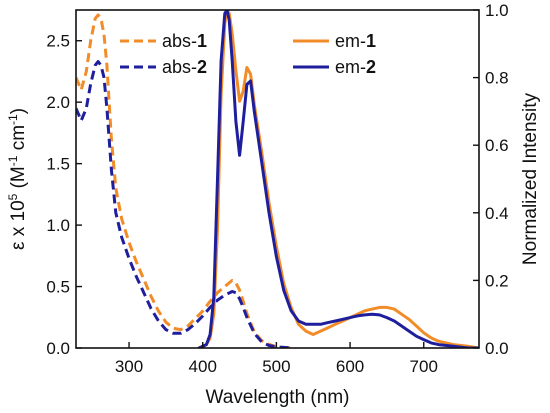 Image resolution: width=550 pixels, height=413 pixels. Describe the element at coordinates (497, 280) in the screenshot. I see `y-right-tick-label: 0.2` at that location.